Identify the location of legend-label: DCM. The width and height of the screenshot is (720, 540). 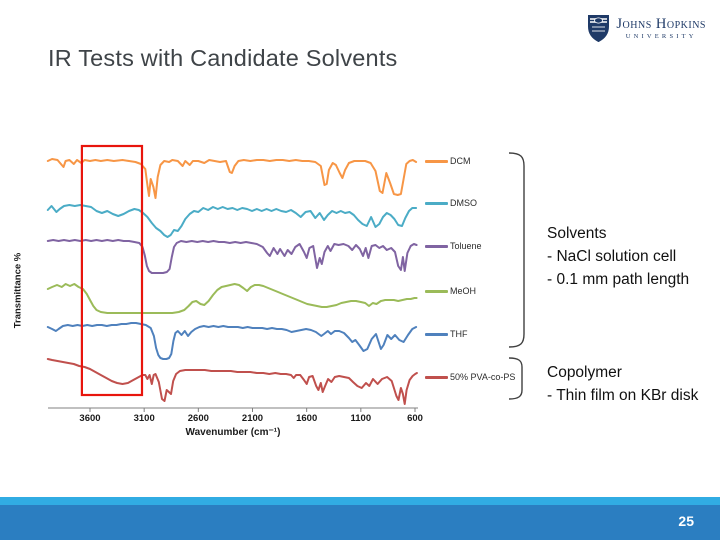
(460, 161).